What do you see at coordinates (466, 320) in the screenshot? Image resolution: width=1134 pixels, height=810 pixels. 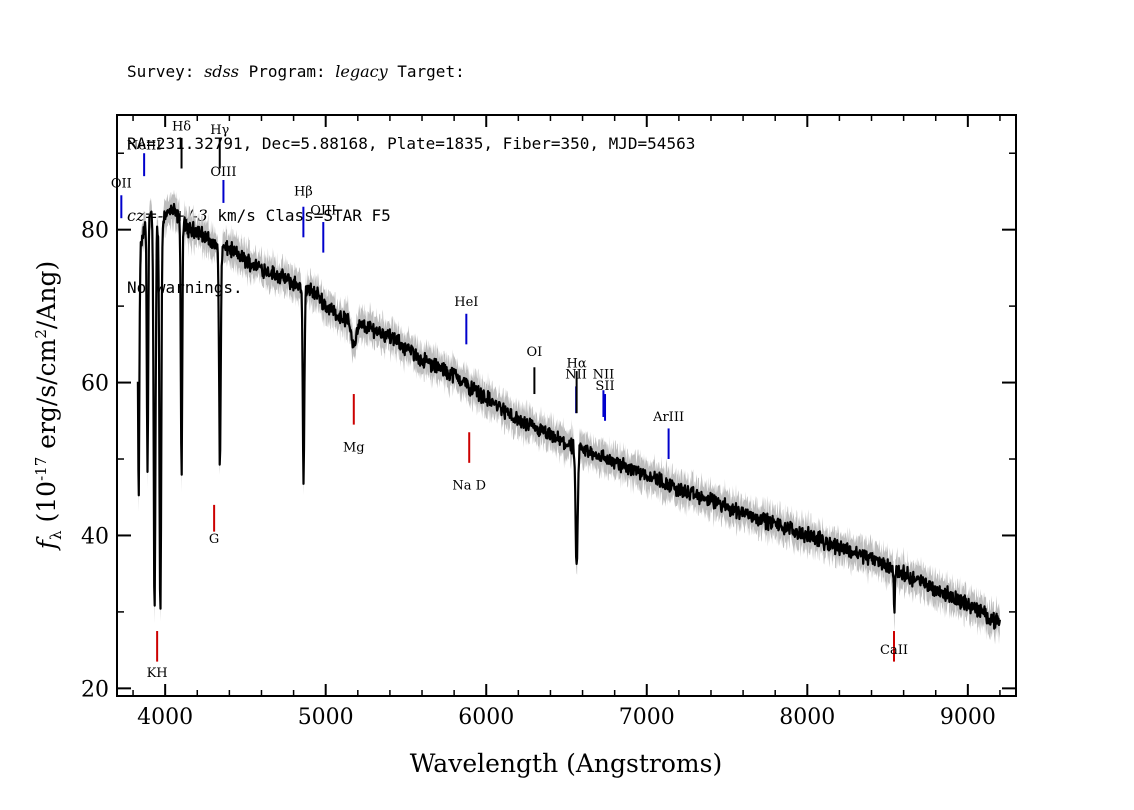 I see `line-marker-hei: HeI` at bounding box center [466, 320].